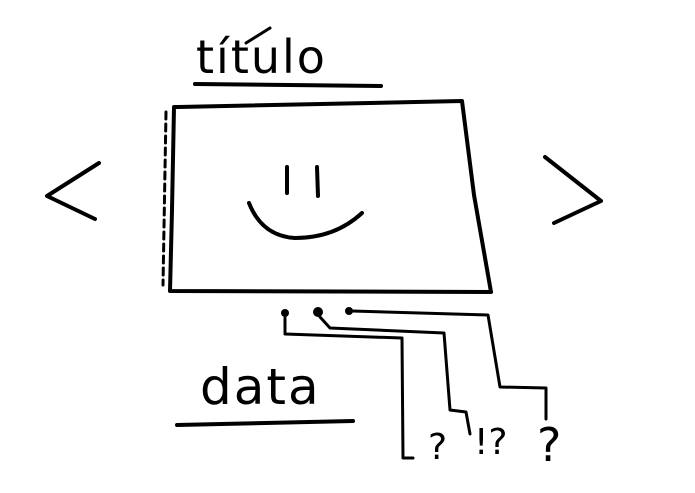  Describe the element at coordinates (573, 190) in the screenshot. I see `chevron-right-icon` at that location.